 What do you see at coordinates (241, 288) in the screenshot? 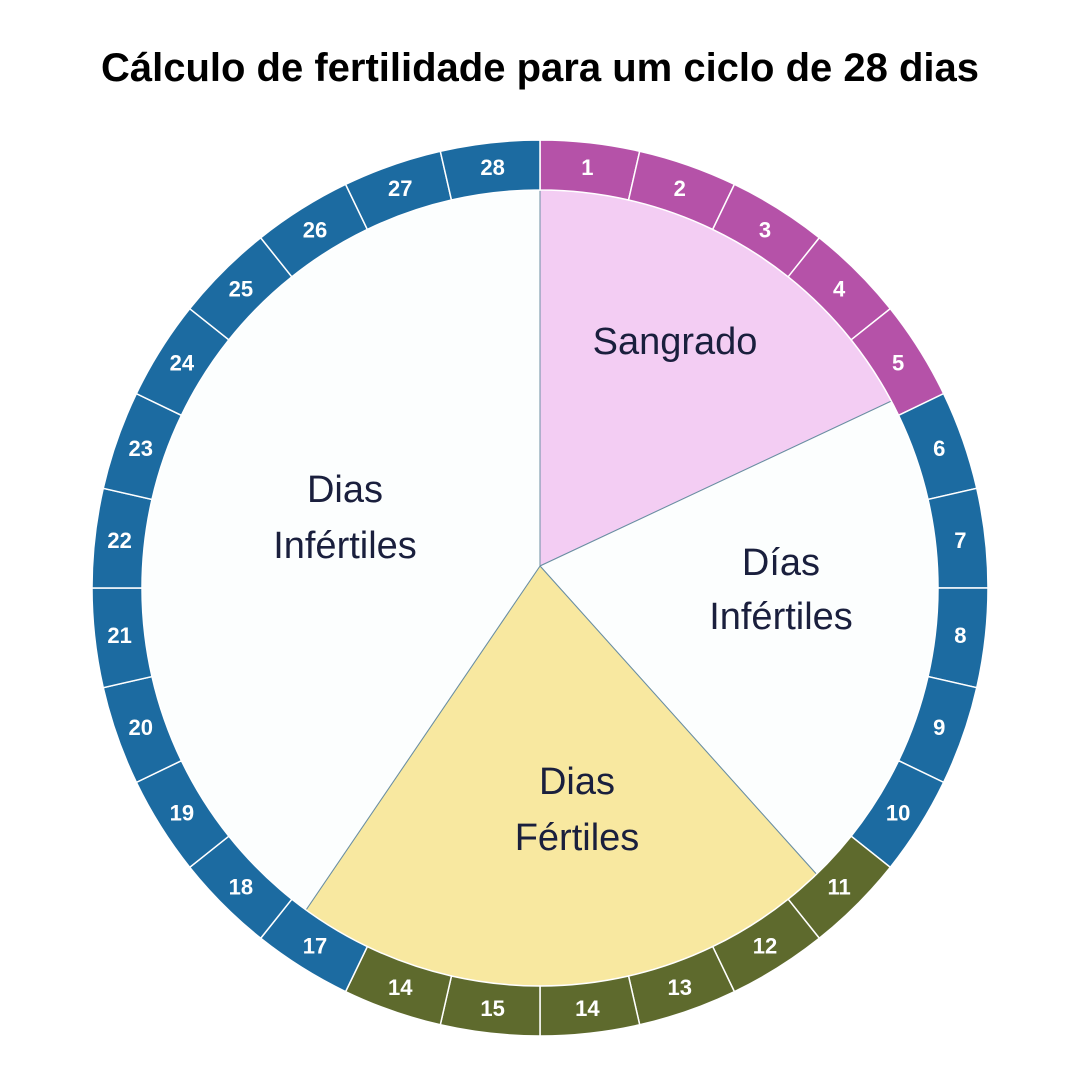
I see `ring-day-label: 25` at bounding box center [241, 288].